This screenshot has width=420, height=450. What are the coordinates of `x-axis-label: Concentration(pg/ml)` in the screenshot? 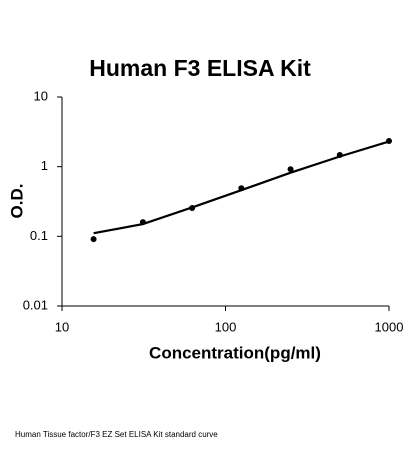 It's located at (235, 352).